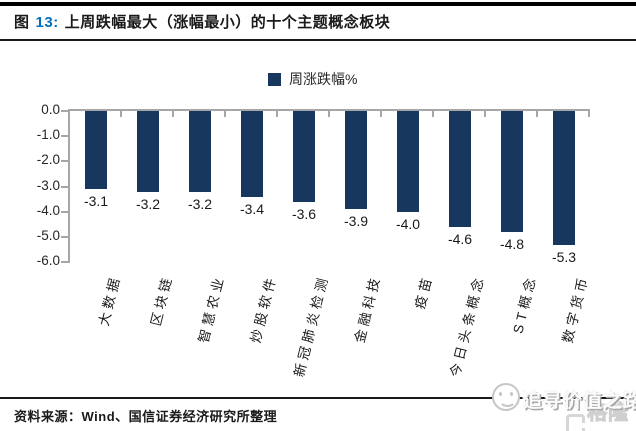 The height and width of the screenshot is (431, 636). What do you see at coordinates (424, 291) in the screenshot?
I see `category-axis-label: 疫苗` at bounding box center [424, 291].